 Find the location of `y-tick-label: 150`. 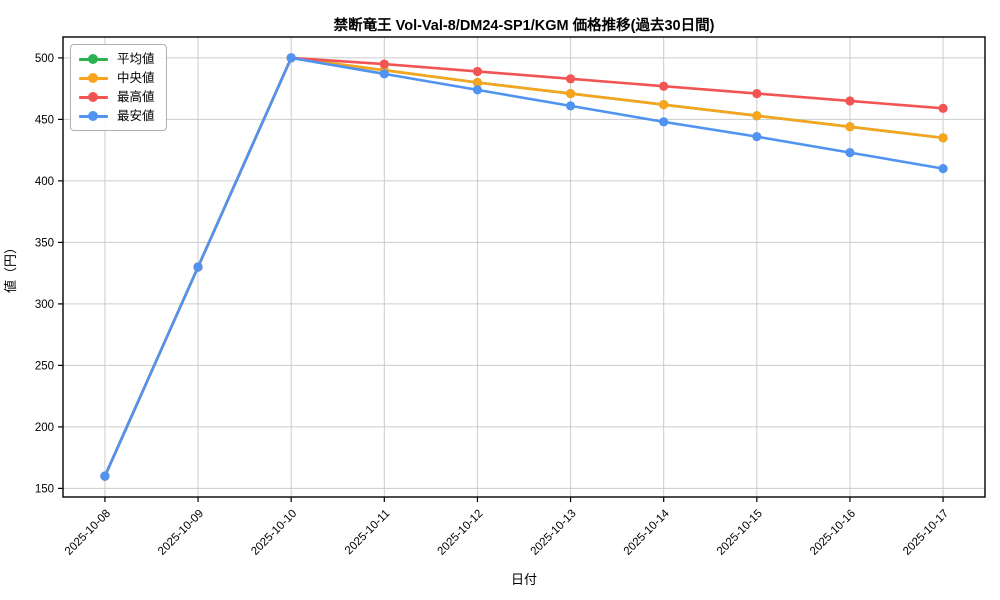

y-tick-label: 150 is located at coordinates (44, 489).